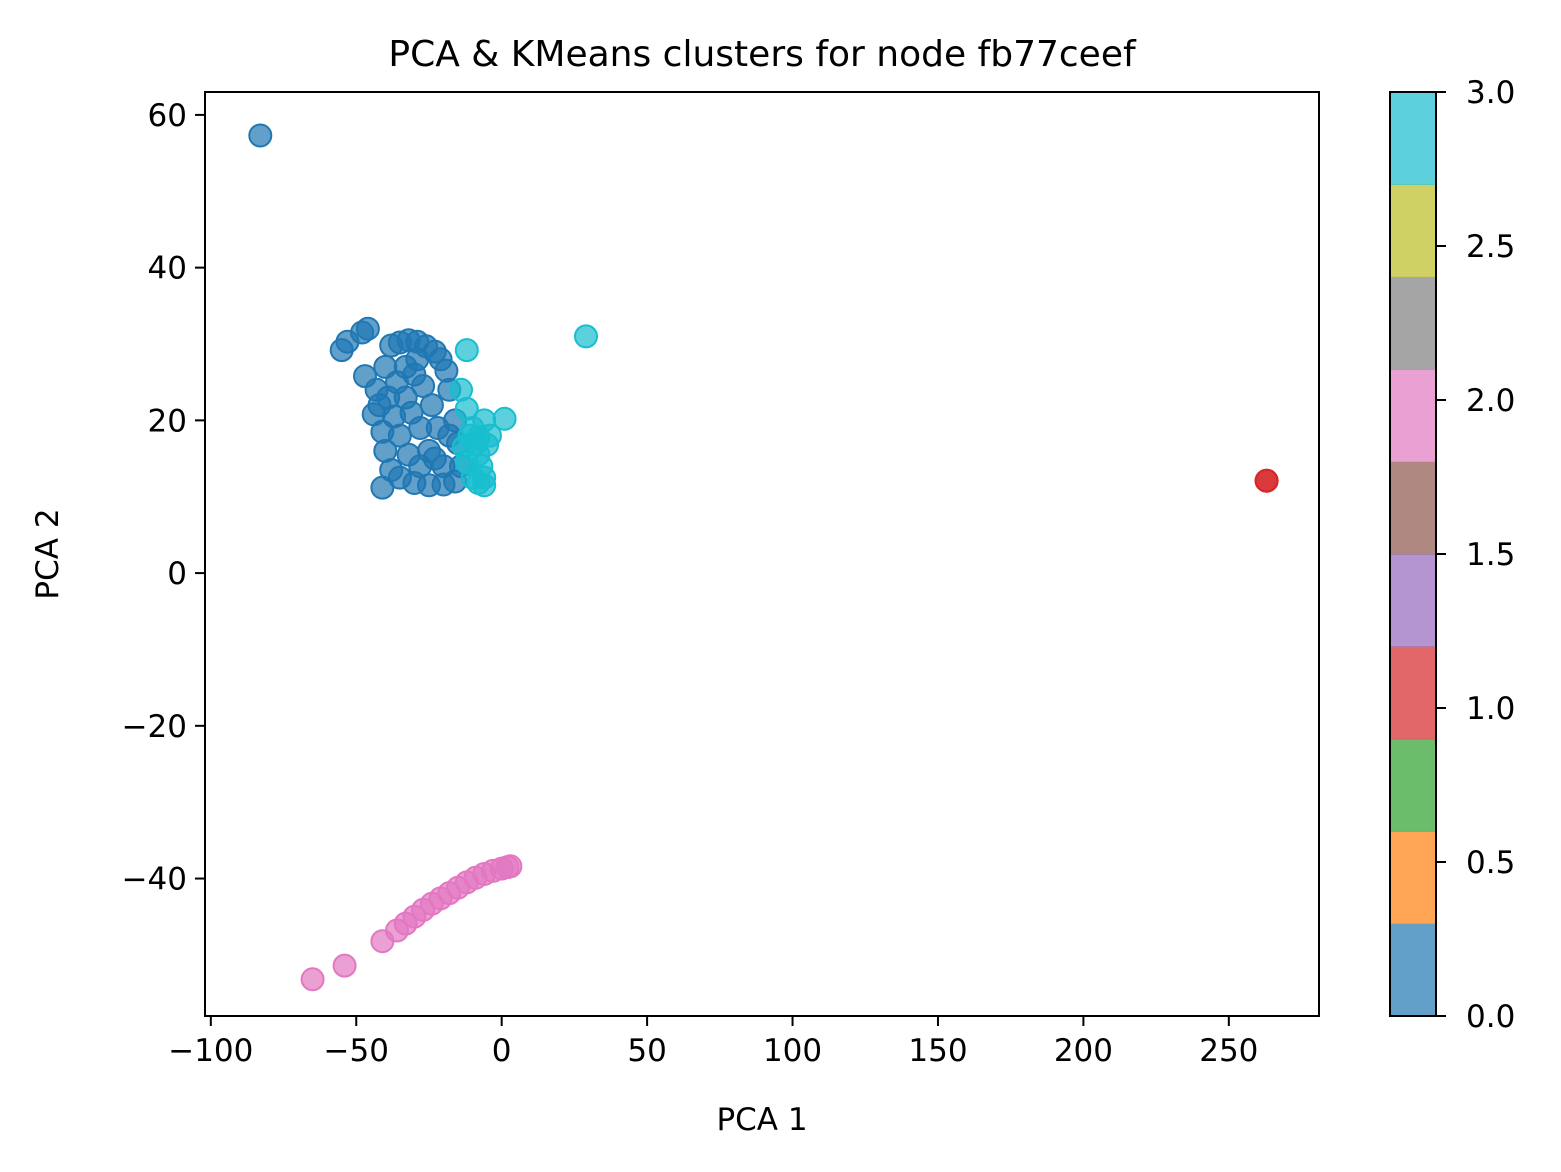 The height and width of the screenshot is (1172, 1561). Describe the element at coordinates (210, 1051) in the screenshot. I see `x-tick-label: −100` at that location.